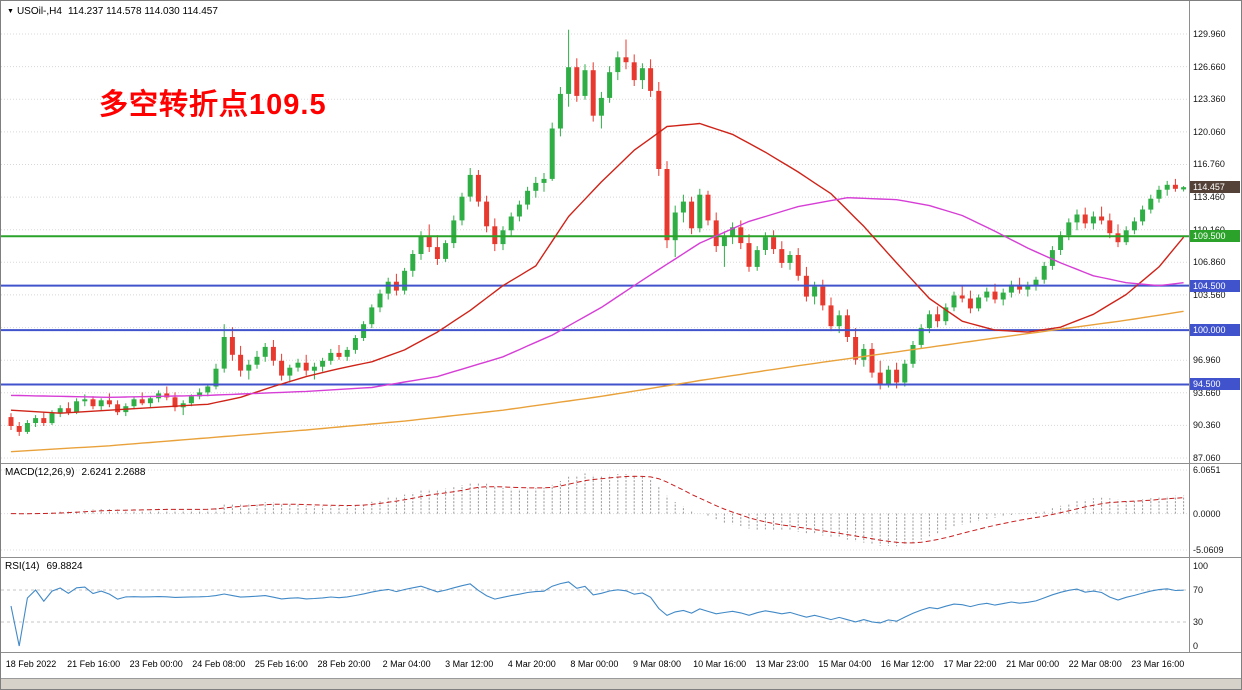 The height and width of the screenshot is (690, 1242). I want to click on time-label: 2 Mar 04:00, so click(406, 664).